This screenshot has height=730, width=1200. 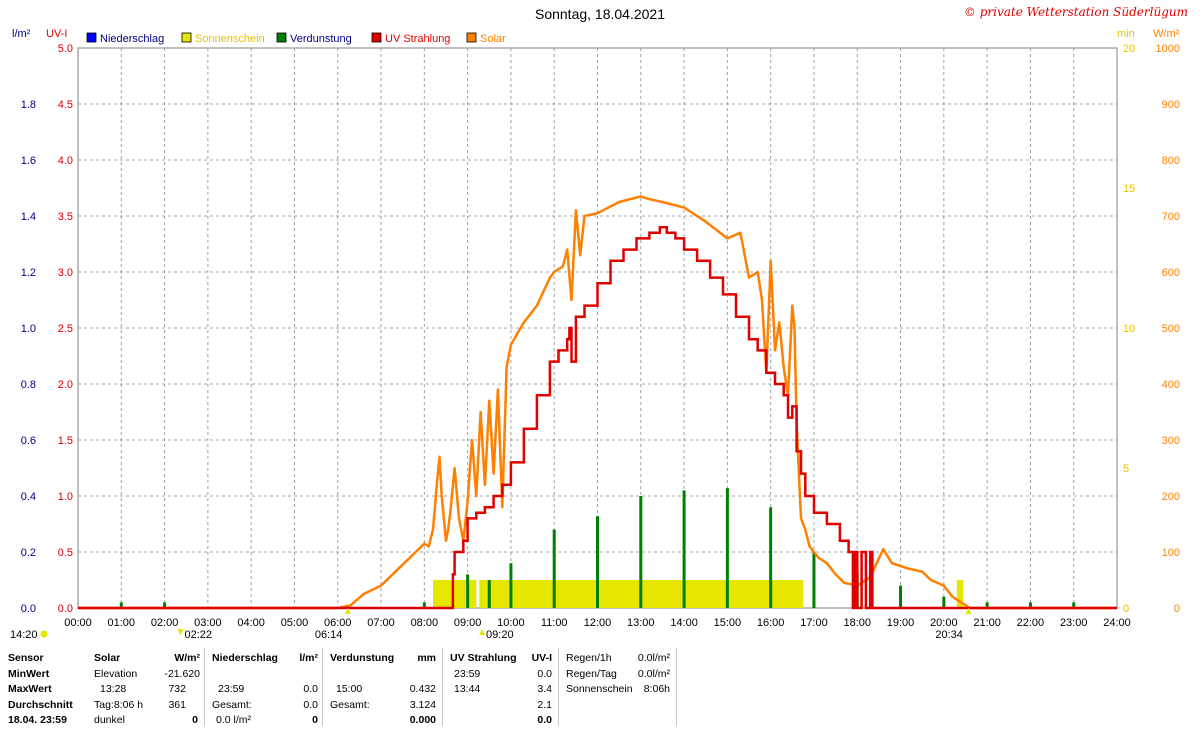 What do you see at coordinates (544, 689) in the screenshot?
I see `uv-max-value: 3.4` at bounding box center [544, 689].